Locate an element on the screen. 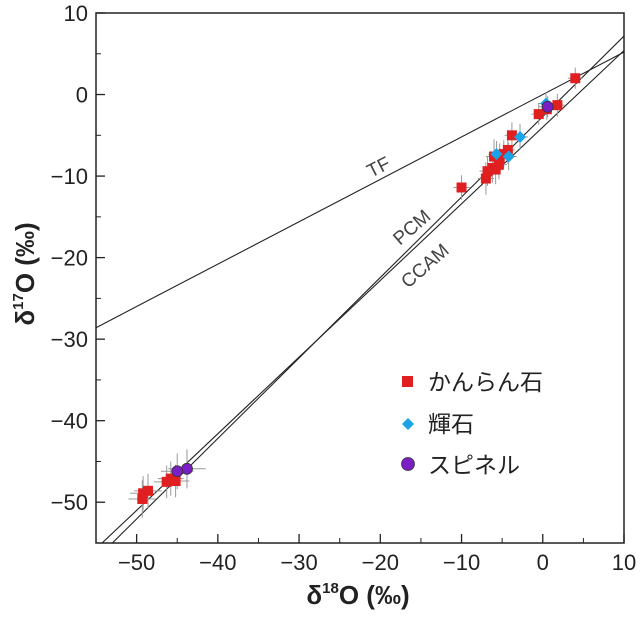 Image resolution: width=640 pixels, height=619 pixels. y-tick-label: −40 is located at coordinates (69, 421).